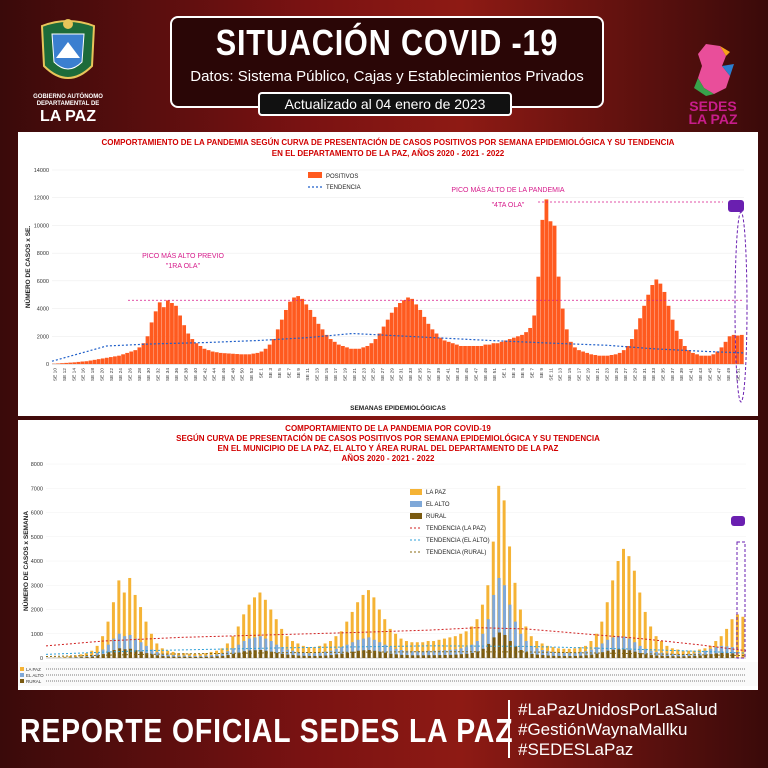 The width and height of the screenshot is (768, 768). What do you see at coordinates (215, 374) in the screenshot?
I see `chart1-xtick-label: SE 44` at bounding box center [215, 374].